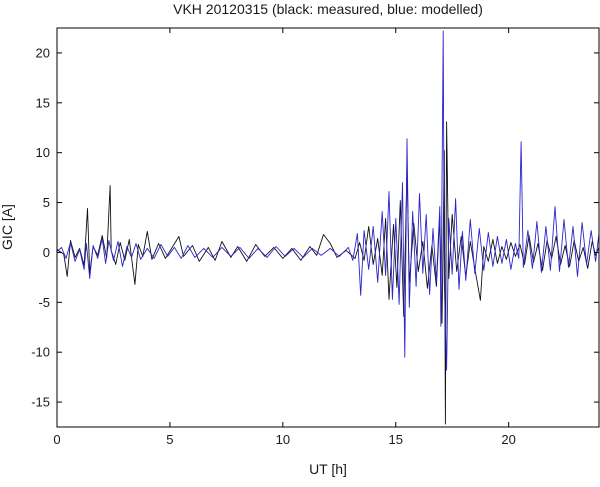 Image resolution: width=600 pixels, height=487 pixels. Describe the element at coordinates (328, 469) in the screenshot. I see `x-axis-label: UT [h]` at that location.